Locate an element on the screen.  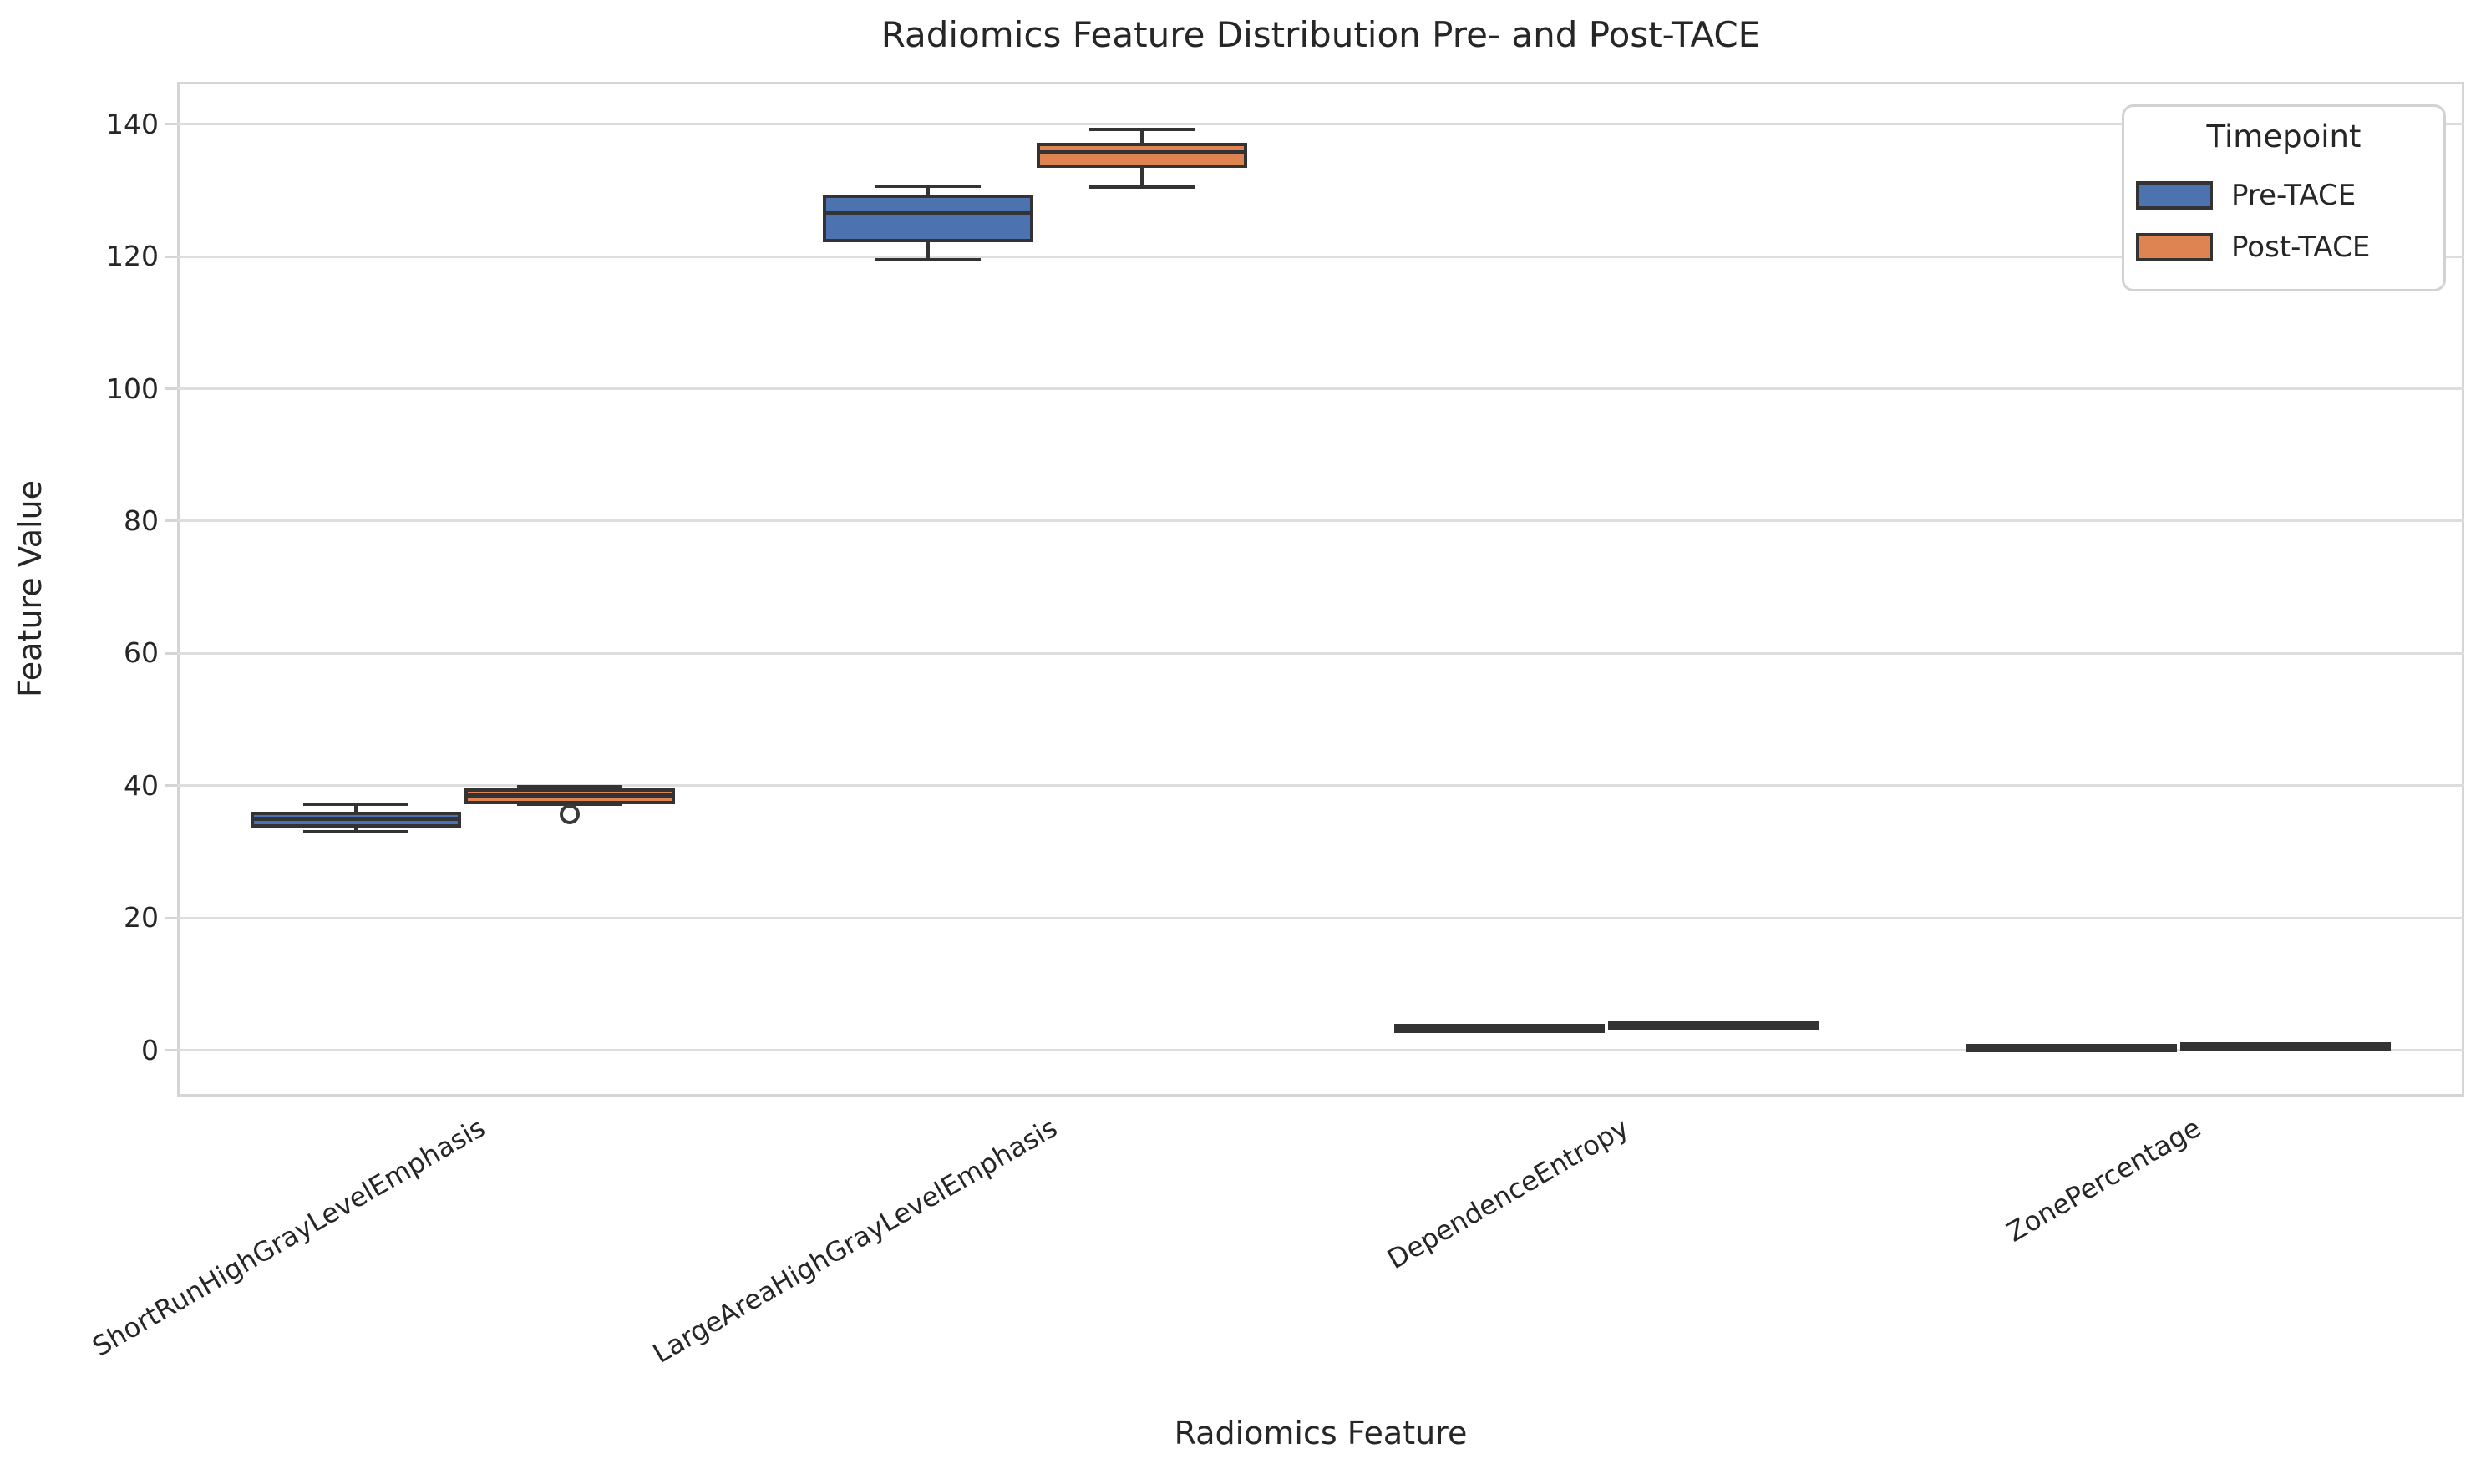
y-tick-label: 80 is located at coordinates (141, 520).